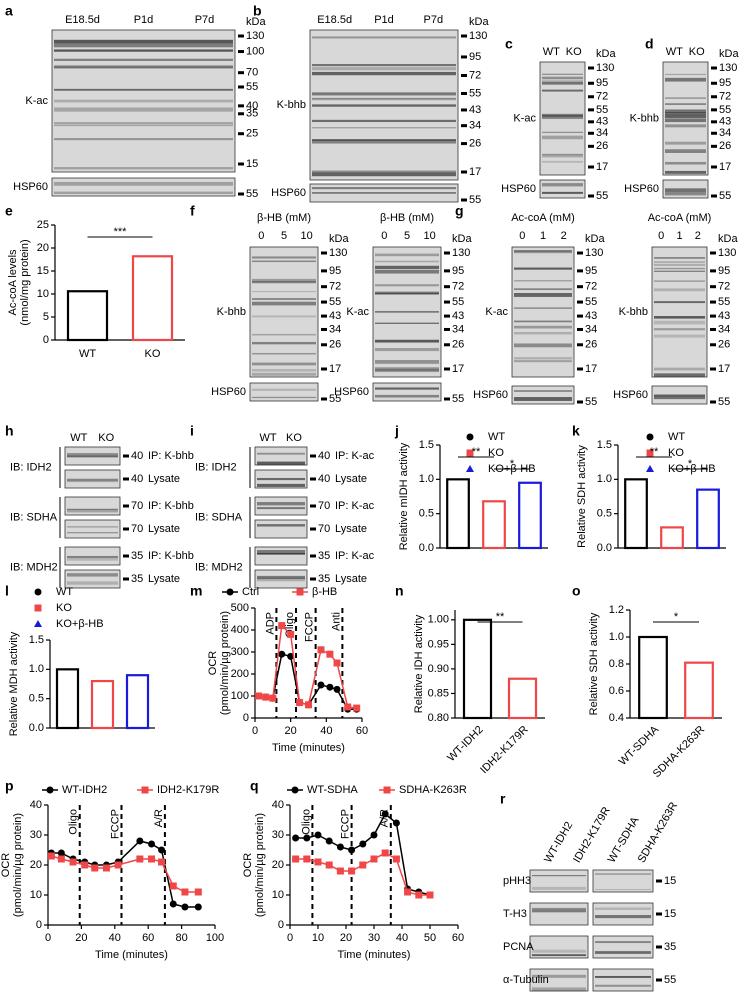 This screenshot has height=1000, width=742. Describe the element at coordinates (39, 925) in the screenshot. I see `y-tick-label: 0` at that location.